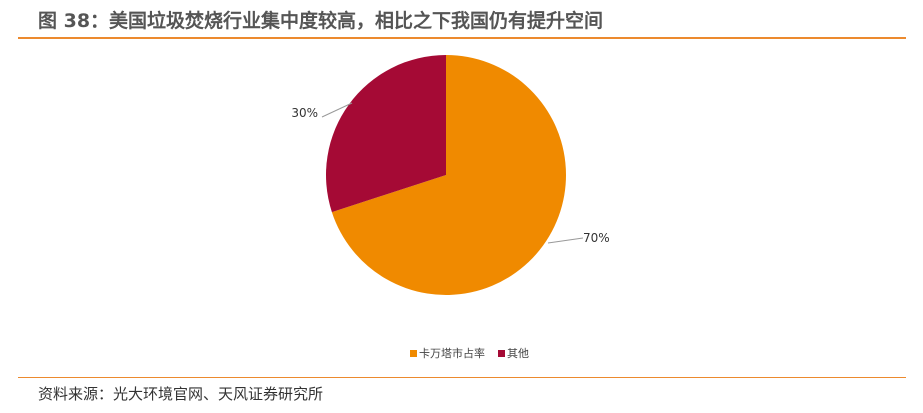 This screenshot has width=923, height=413. What do you see at coordinates (452, 353) in the screenshot?
I see `legend-label: 卡万塔市占率` at bounding box center [452, 353].